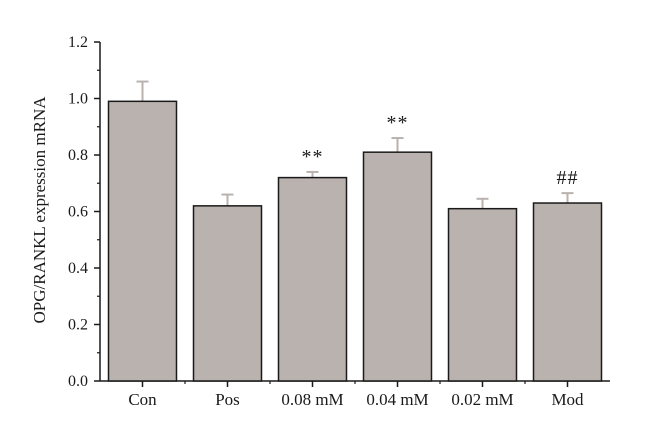 This screenshot has height=436, width=660. I want to click on y-tick-label: 0.8, so click(78, 155).